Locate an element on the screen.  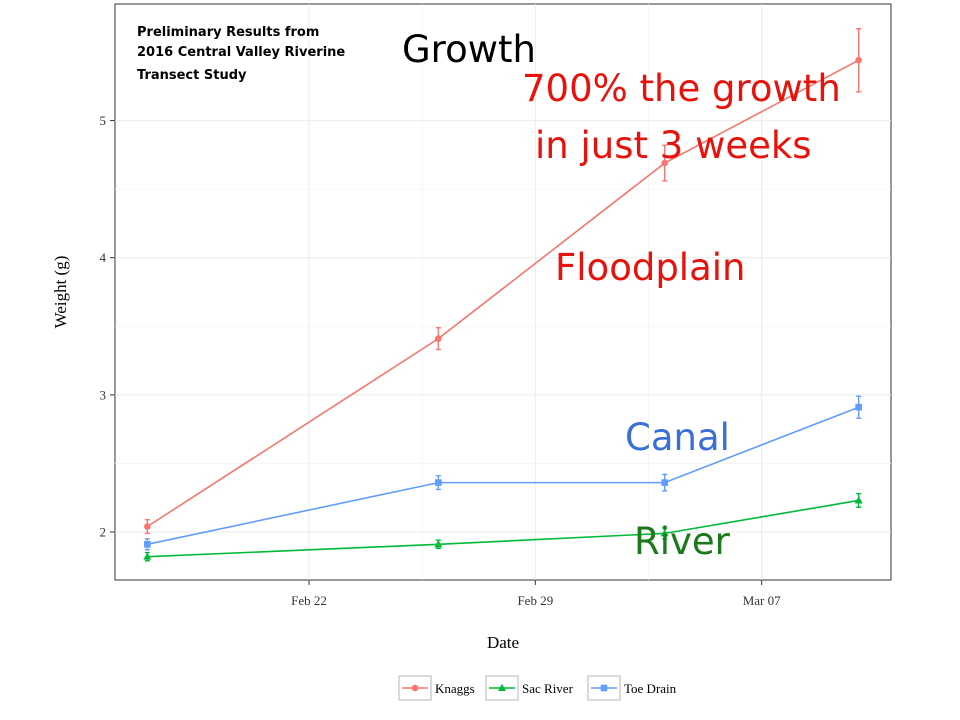
chart-title-line-3: Transect Study is located at coordinates (192, 75).